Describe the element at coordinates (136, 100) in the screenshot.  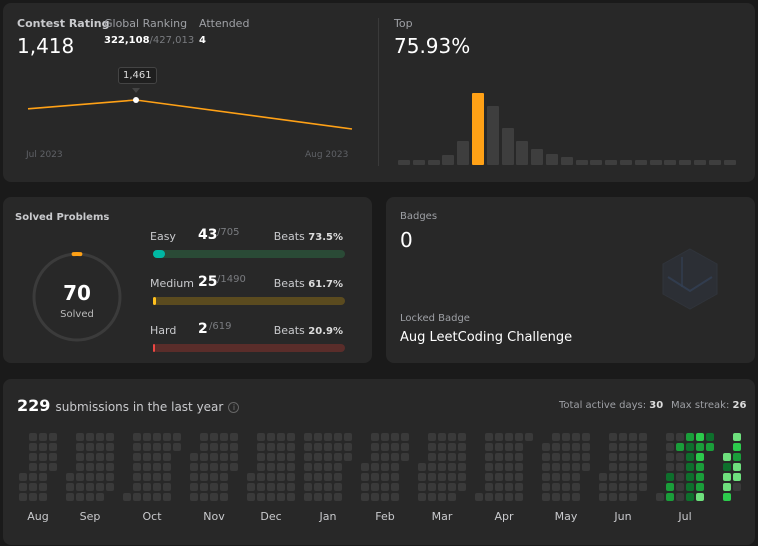
I see `rating-point` at that location.